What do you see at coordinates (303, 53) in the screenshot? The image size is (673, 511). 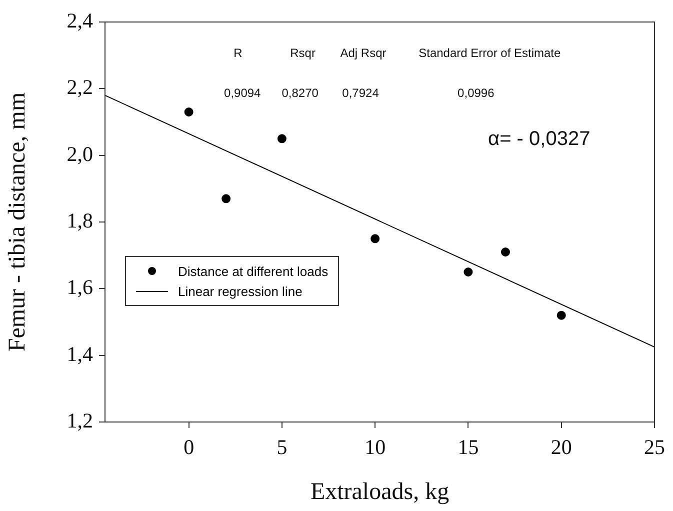 I see `annotation: Rsqr` at bounding box center [303, 53].